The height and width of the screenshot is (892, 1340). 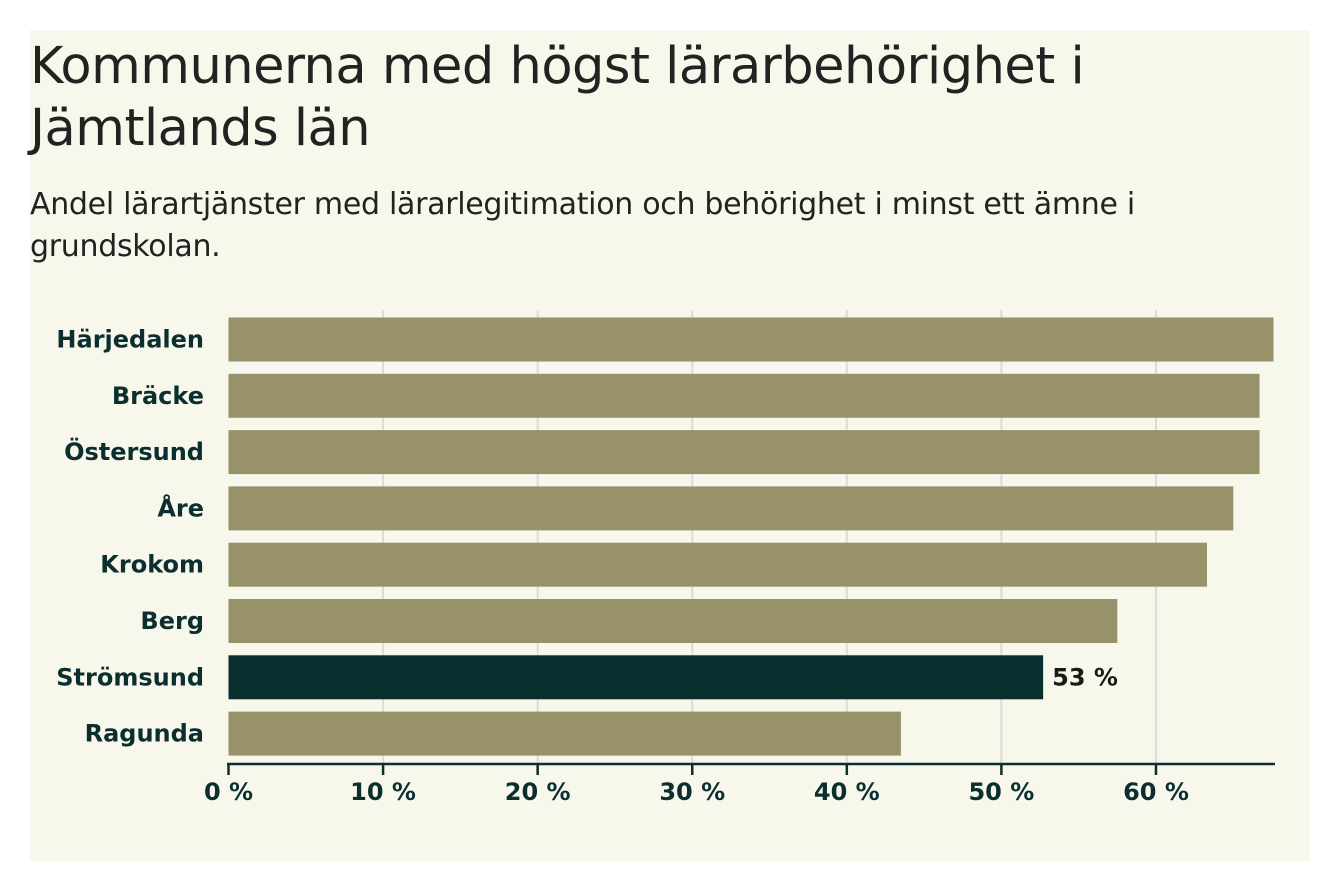 What do you see at coordinates (673, 621) in the screenshot?
I see `bar-berg` at bounding box center [673, 621].